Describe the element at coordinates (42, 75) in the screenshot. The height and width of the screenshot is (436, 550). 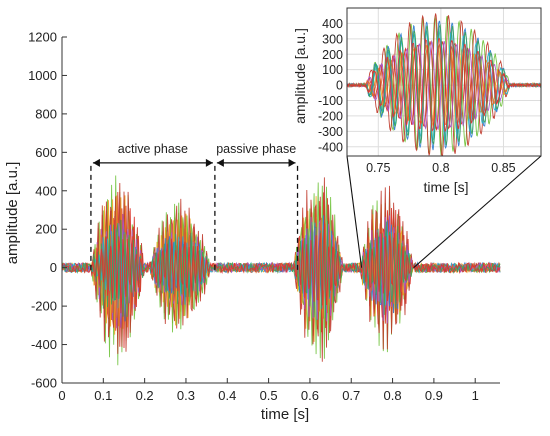
I see `main-y-tick-label: 1000` at that location.